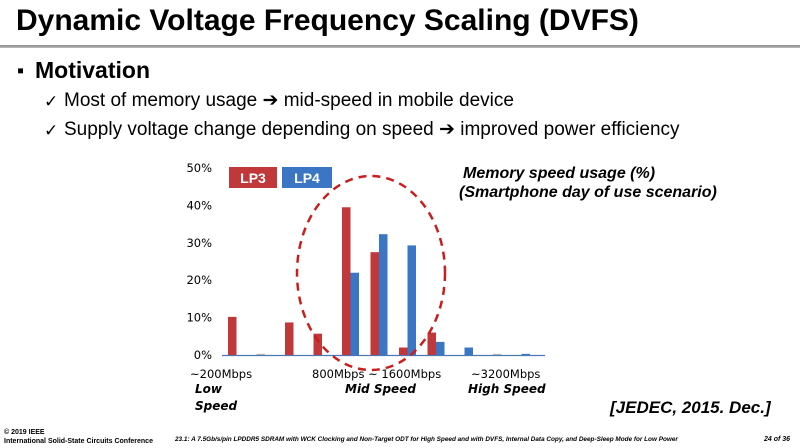 Image resolution: width=800 pixels, height=448 pixels. Describe the element at coordinates (221, 374) in the screenshot. I see `x-range-low: ~200Mbps` at that location.